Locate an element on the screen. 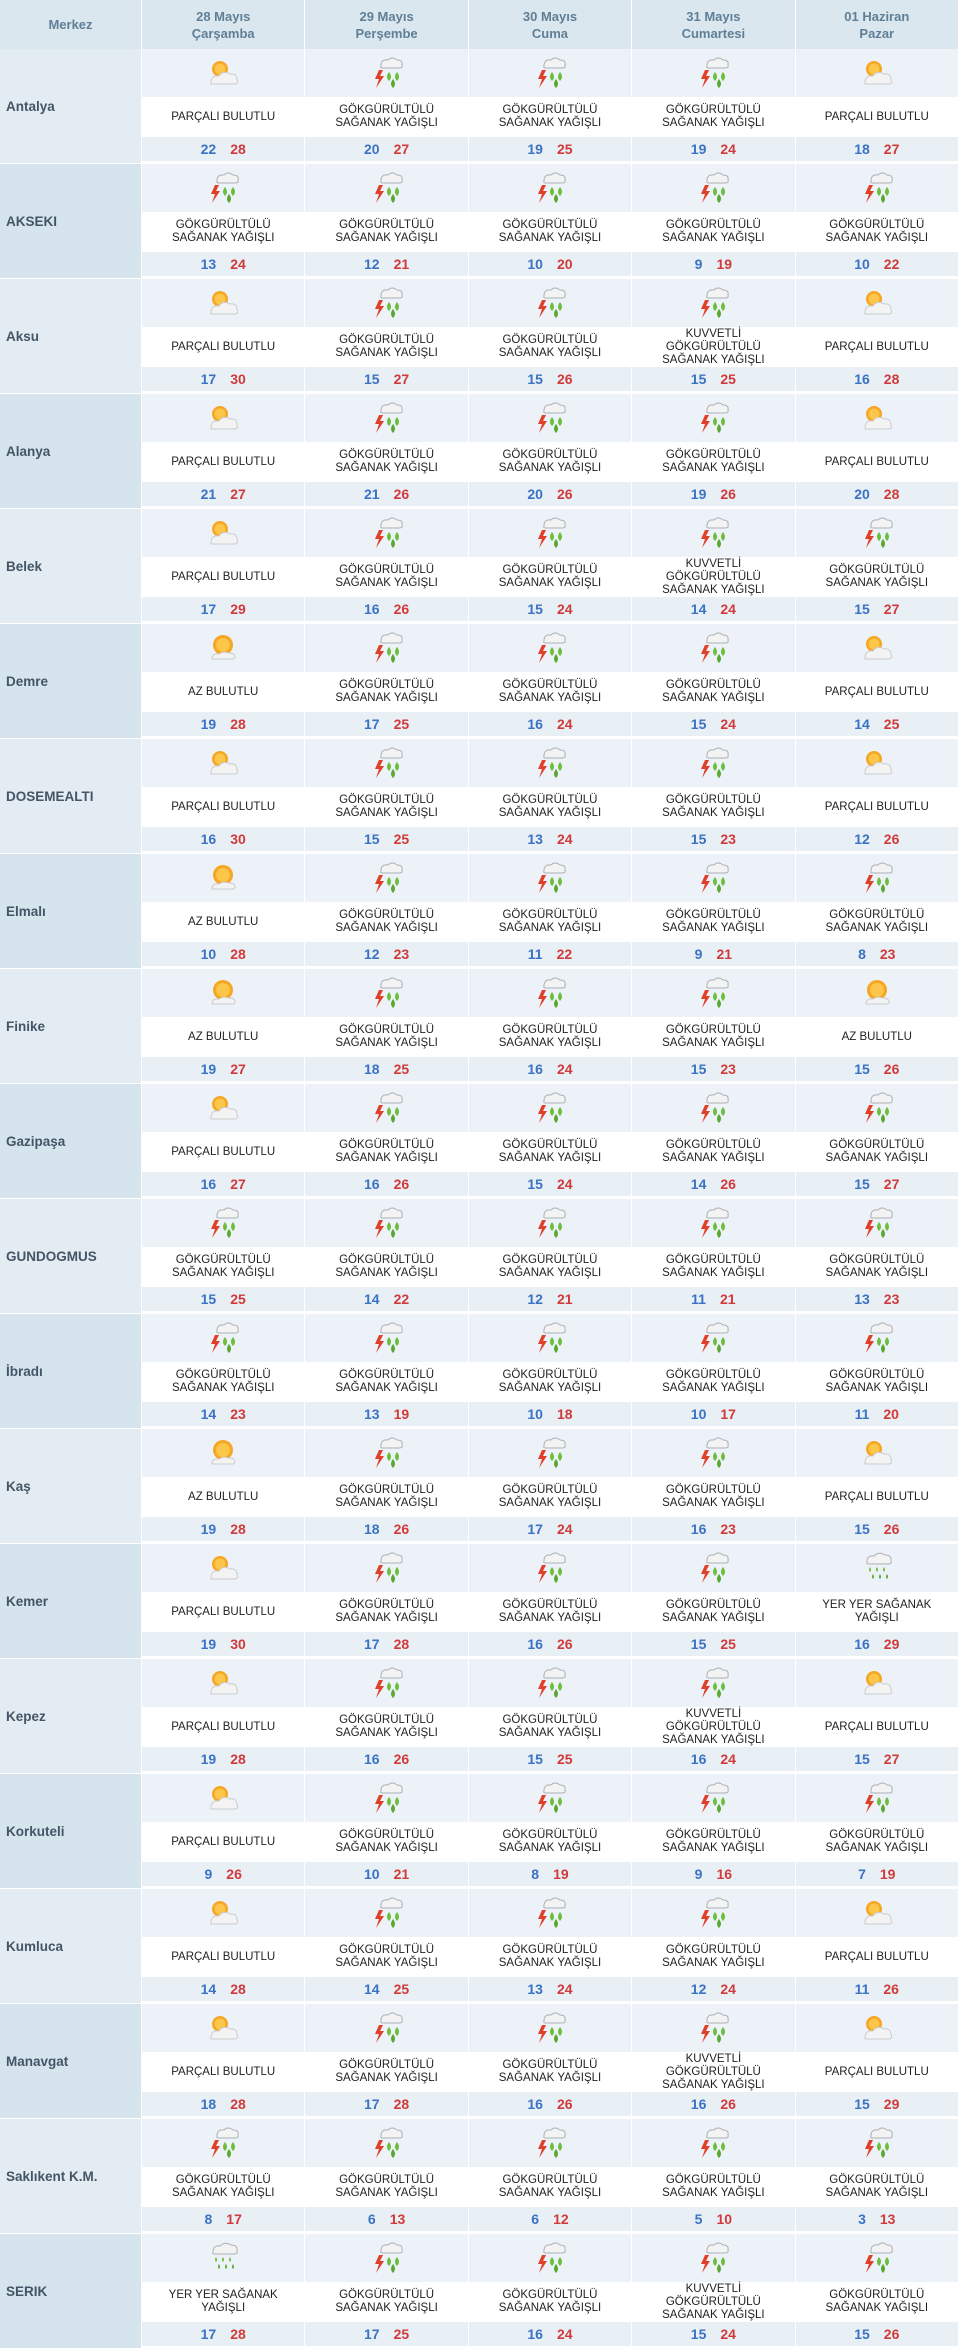  city-name-link: Korkuteli is located at coordinates (71, 1831).